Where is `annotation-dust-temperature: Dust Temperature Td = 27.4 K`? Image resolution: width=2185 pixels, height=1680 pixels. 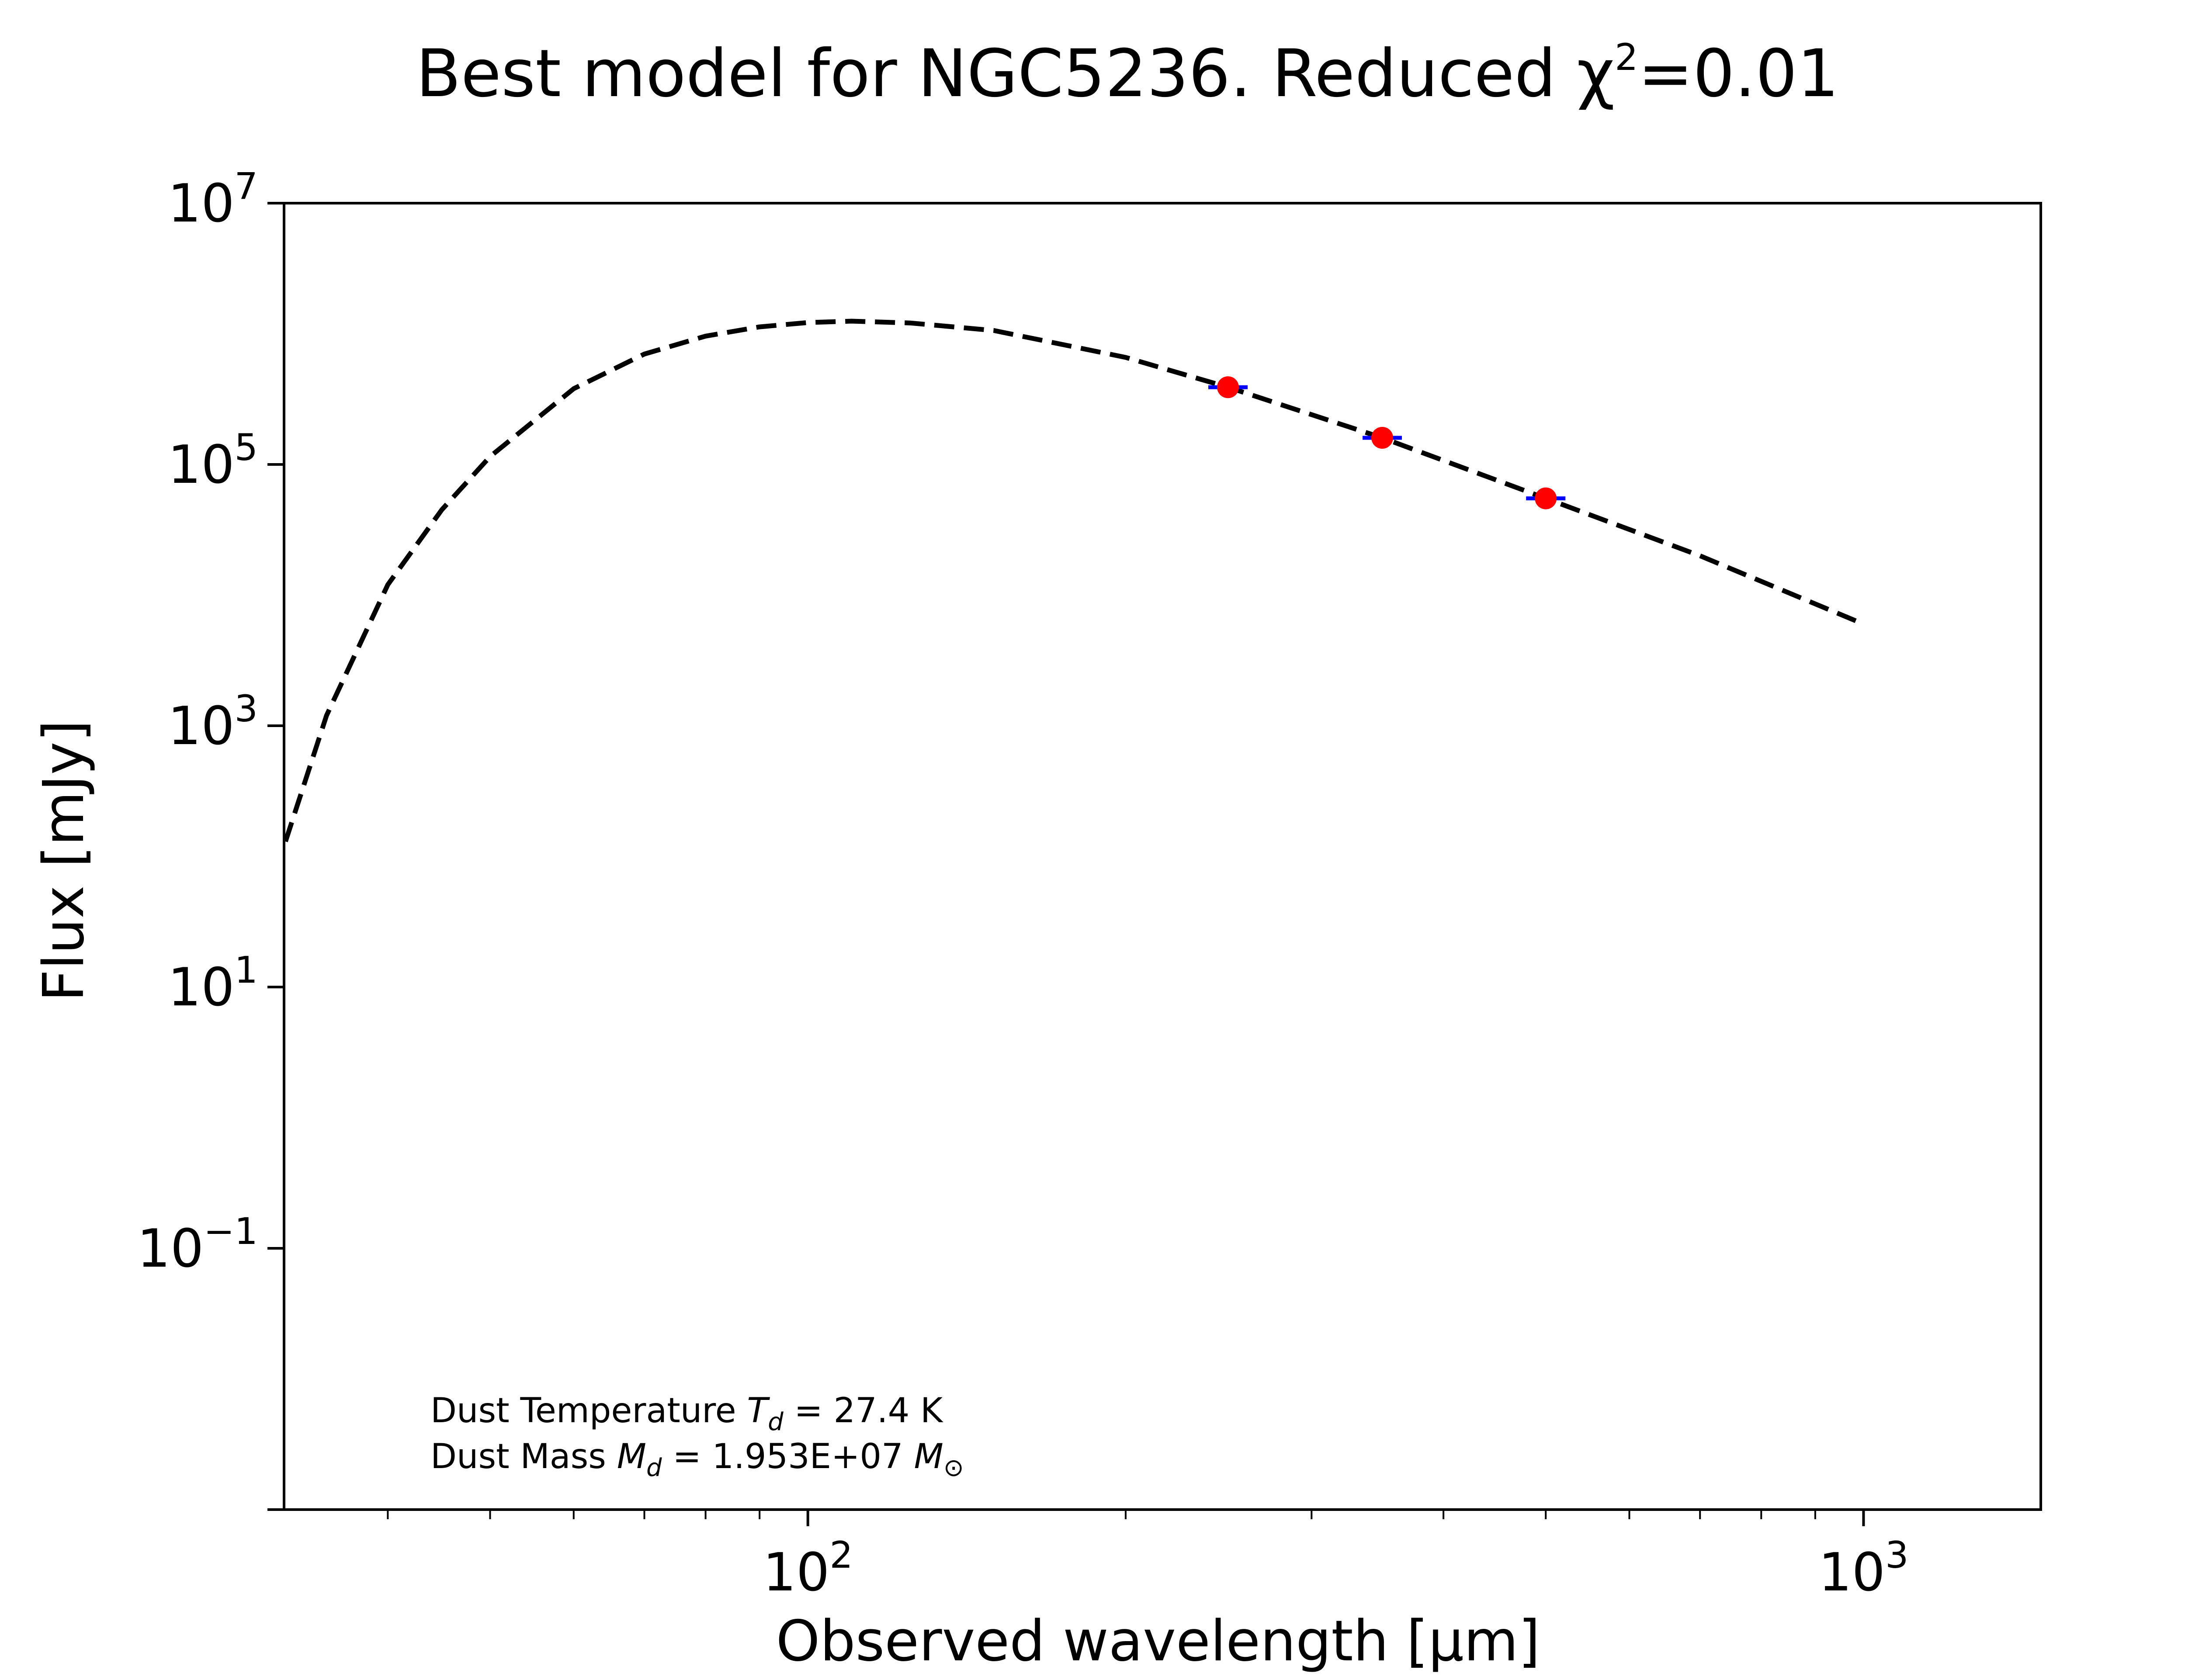
annotation-dust-temperature: Dust Temperature Td = 27.4 K is located at coordinates (686, 1413).